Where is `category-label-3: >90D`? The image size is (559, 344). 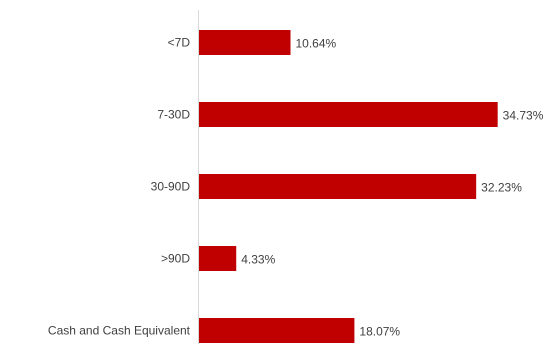 category-label-3: >90D is located at coordinates (175, 259).